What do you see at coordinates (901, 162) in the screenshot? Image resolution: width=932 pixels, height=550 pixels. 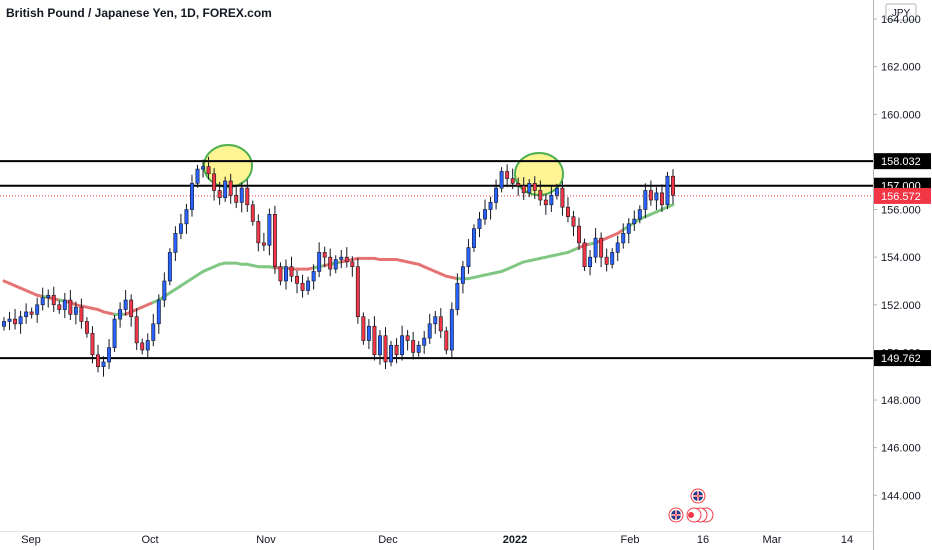 I see `level-price-label: 158.032` at bounding box center [901, 162].